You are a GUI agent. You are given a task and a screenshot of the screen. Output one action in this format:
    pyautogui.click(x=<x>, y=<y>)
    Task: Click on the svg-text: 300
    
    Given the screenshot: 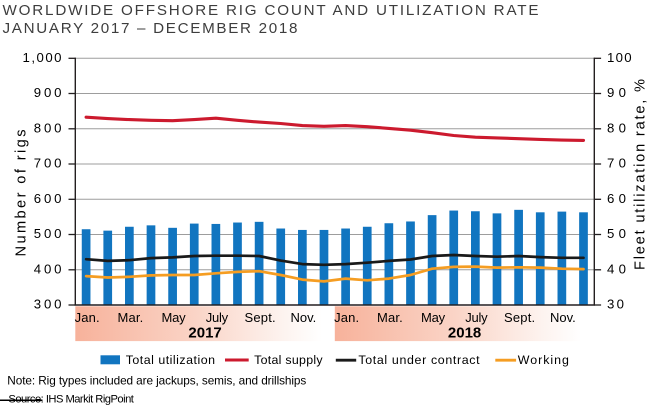 What is the action you would take?
    pyautogui.click(x=48, y=304)
    